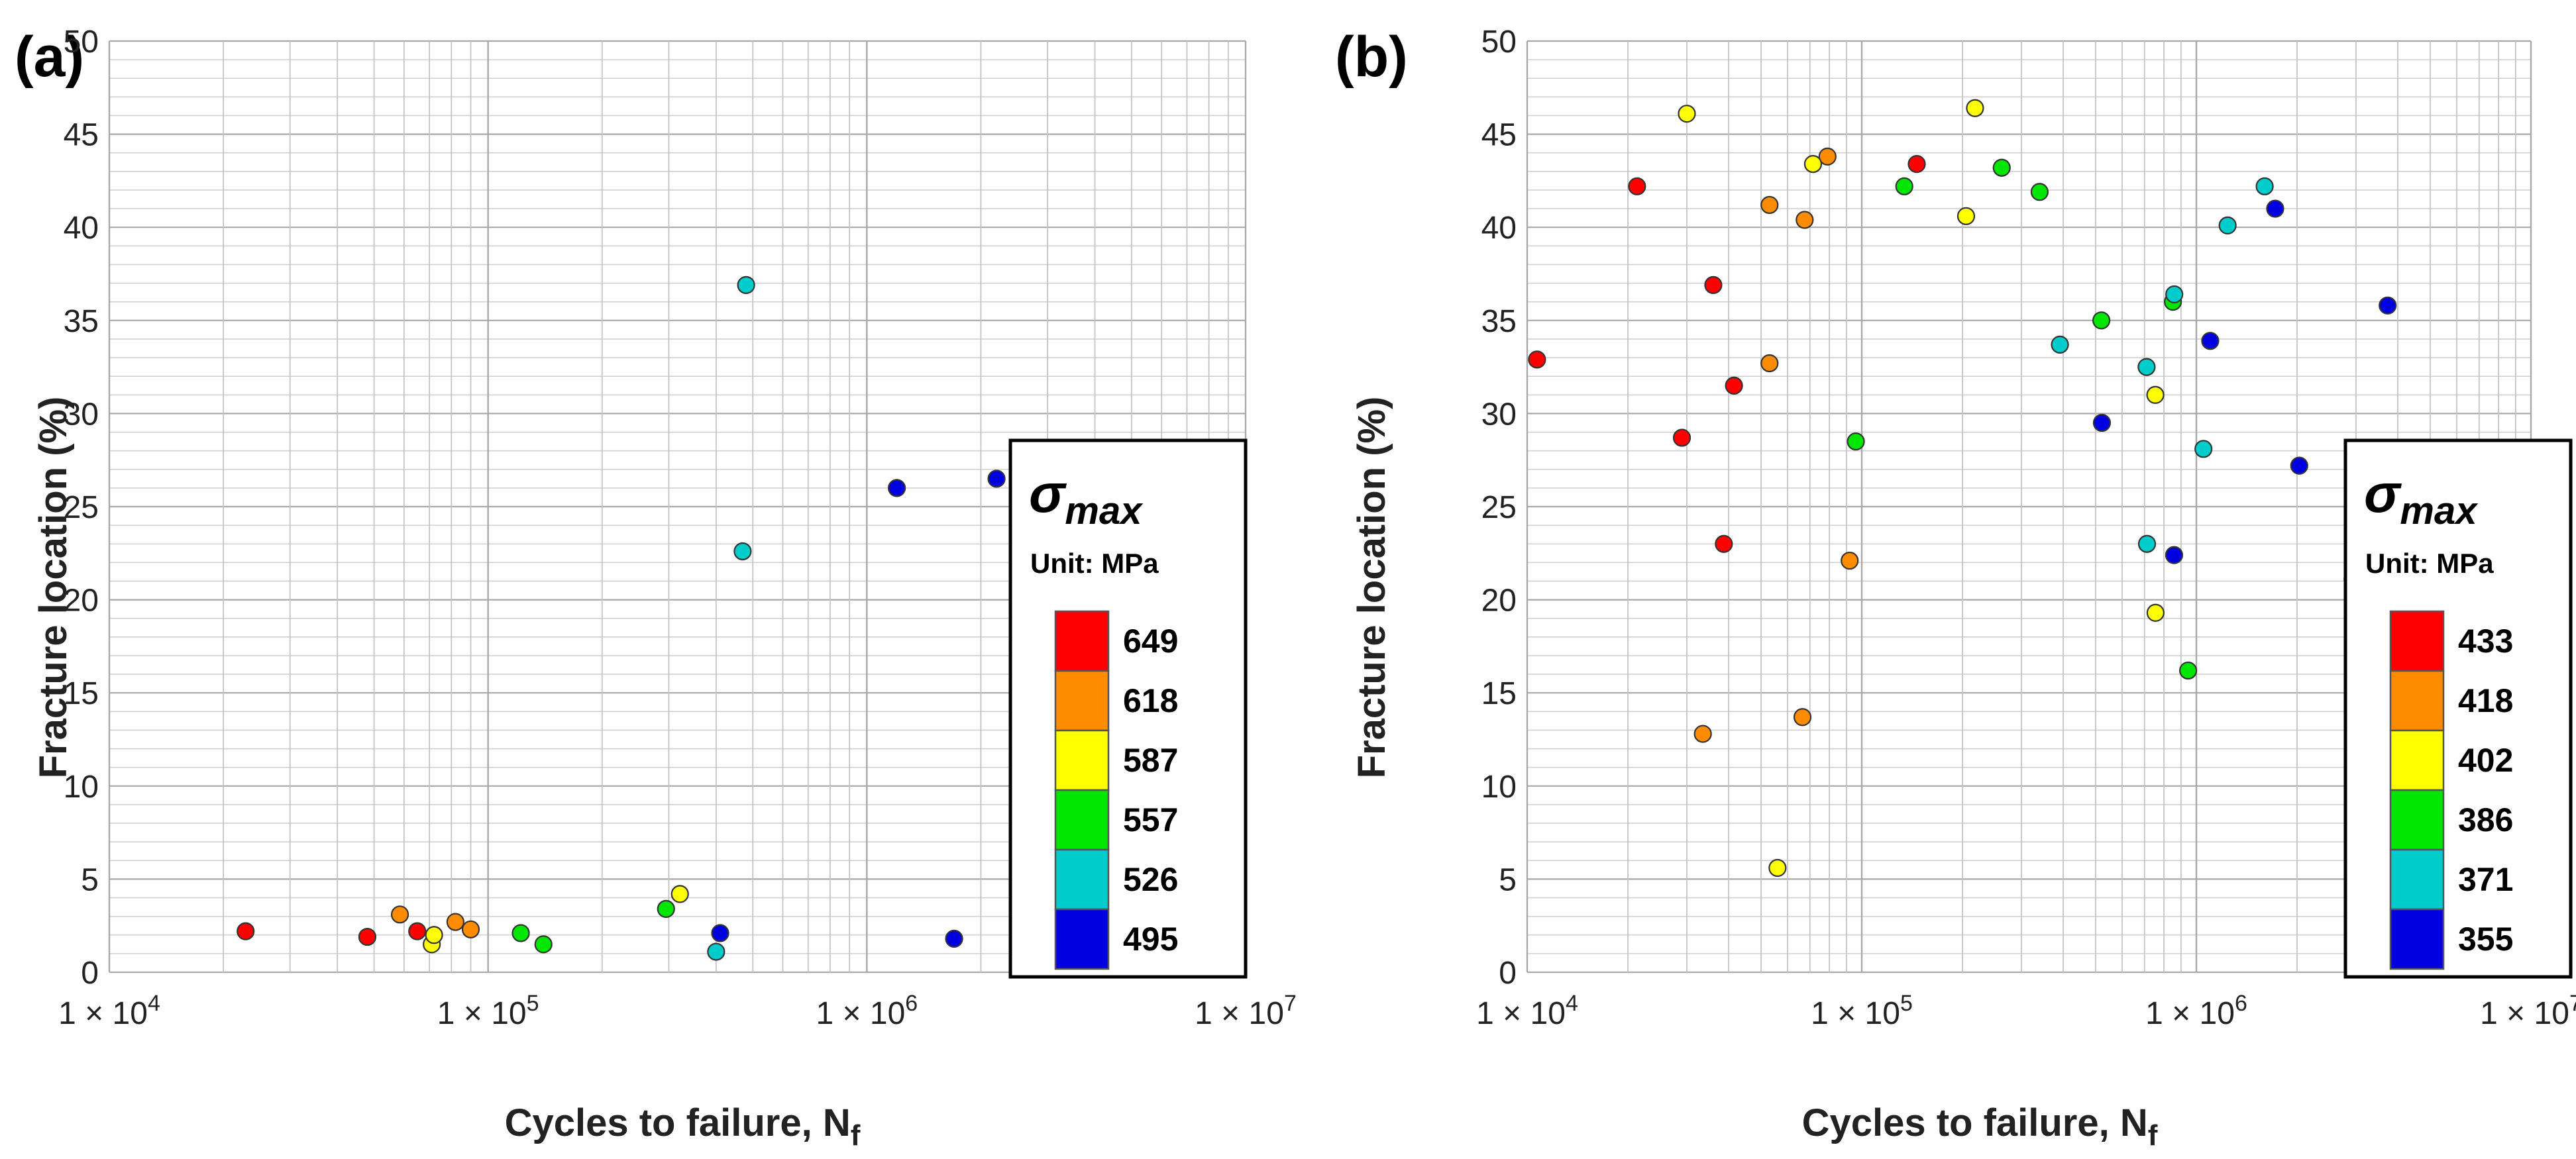 This screenshot has height=1159, width=2576. What do you see at coordinates (1862, 1011) in the screenshot?
I see `panel-b-x-tick-label: 1 × 10⁵` at bounding box center [1862, 1011].